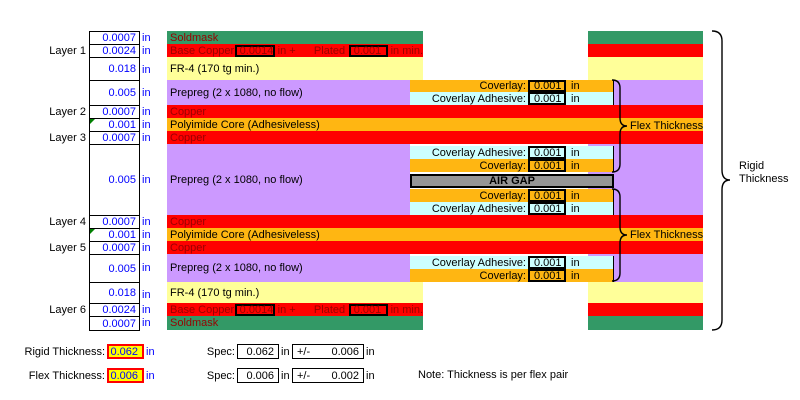  Describe the element at coordinates (220, 351) in the screenshot. I see `rigid-spec-label: Spec:` at that location.